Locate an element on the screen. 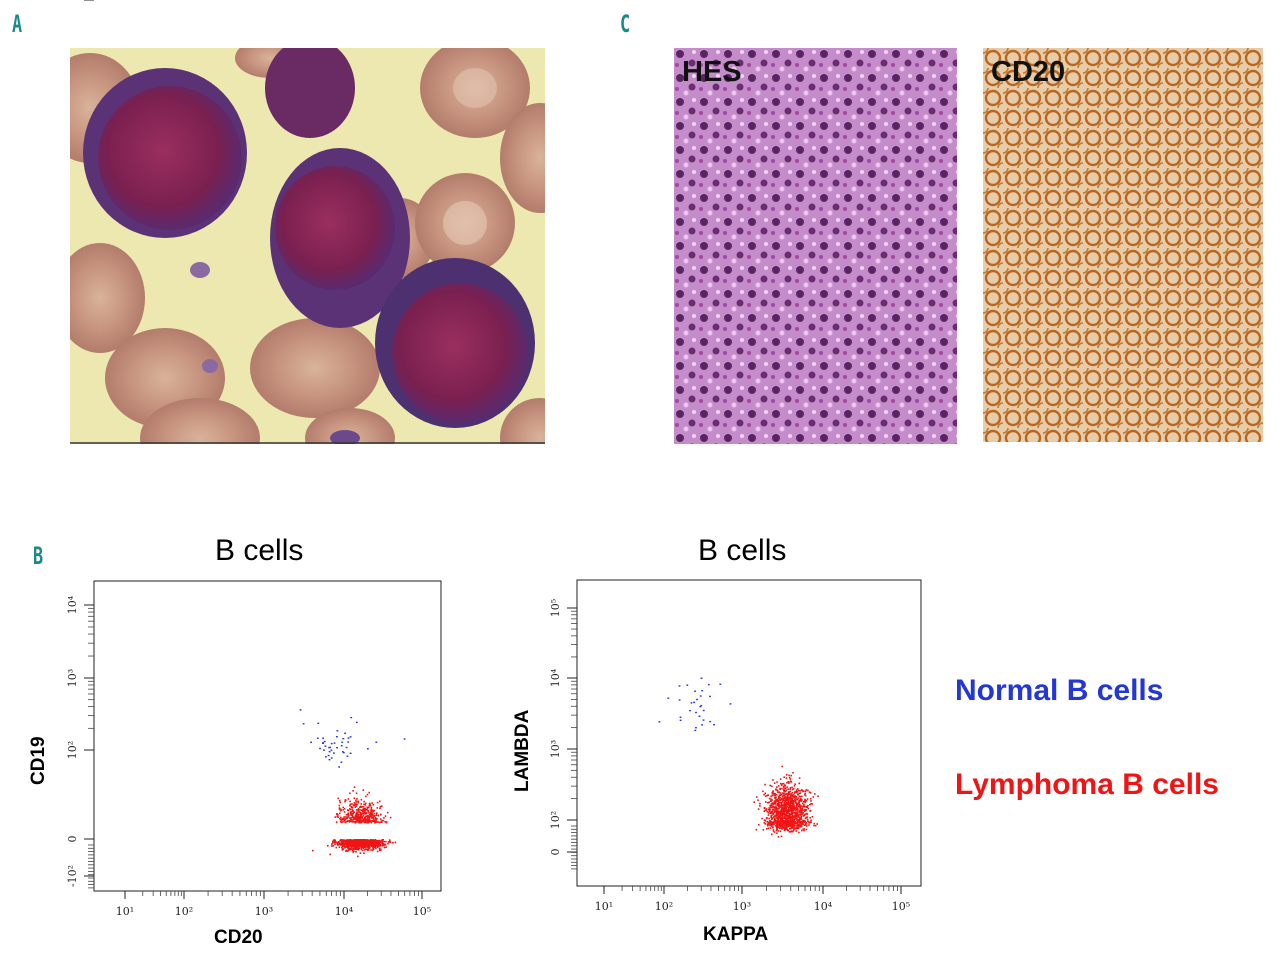 The height and width of the screenshot is (961, 1280). plot2-y-tick-label: 0 is located at coordinates (555, 852).